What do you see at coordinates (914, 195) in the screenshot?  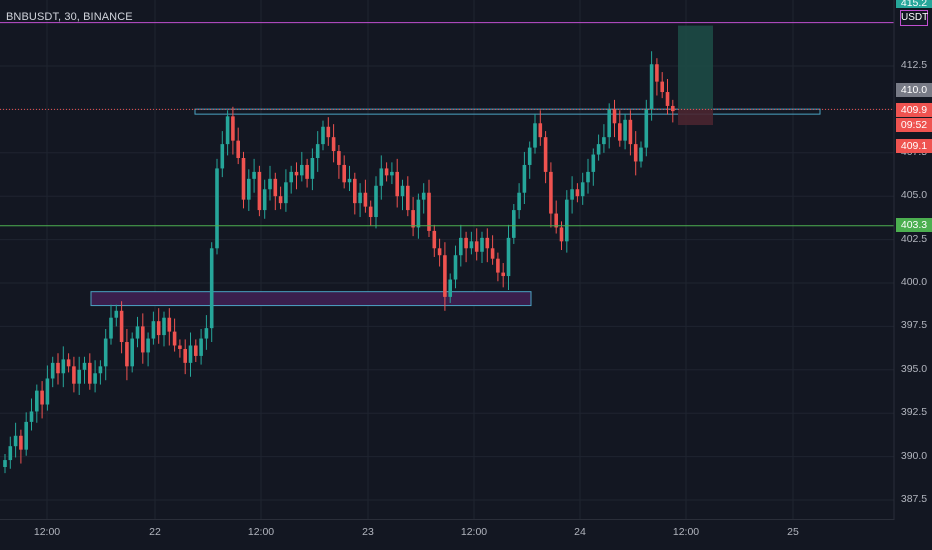 I see `price-tick-label: 405.0` at bounding box center [914, 195].